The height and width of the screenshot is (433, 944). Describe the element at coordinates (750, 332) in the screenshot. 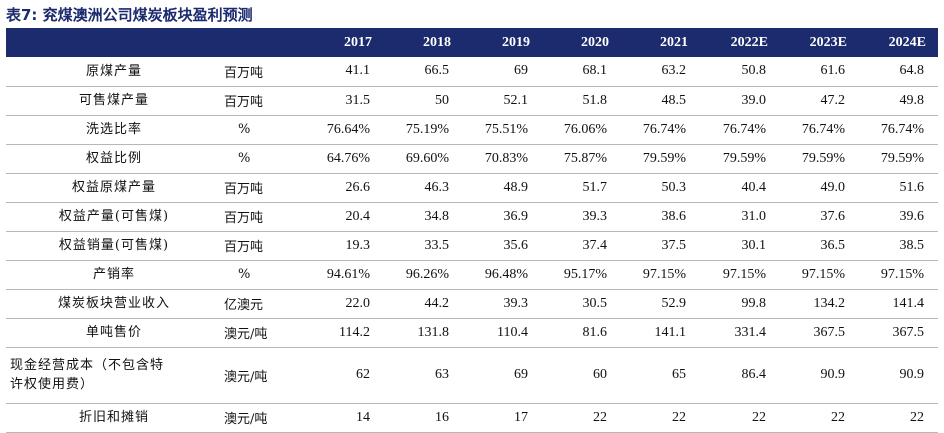

I see `table-cell: 331.4` at that location.